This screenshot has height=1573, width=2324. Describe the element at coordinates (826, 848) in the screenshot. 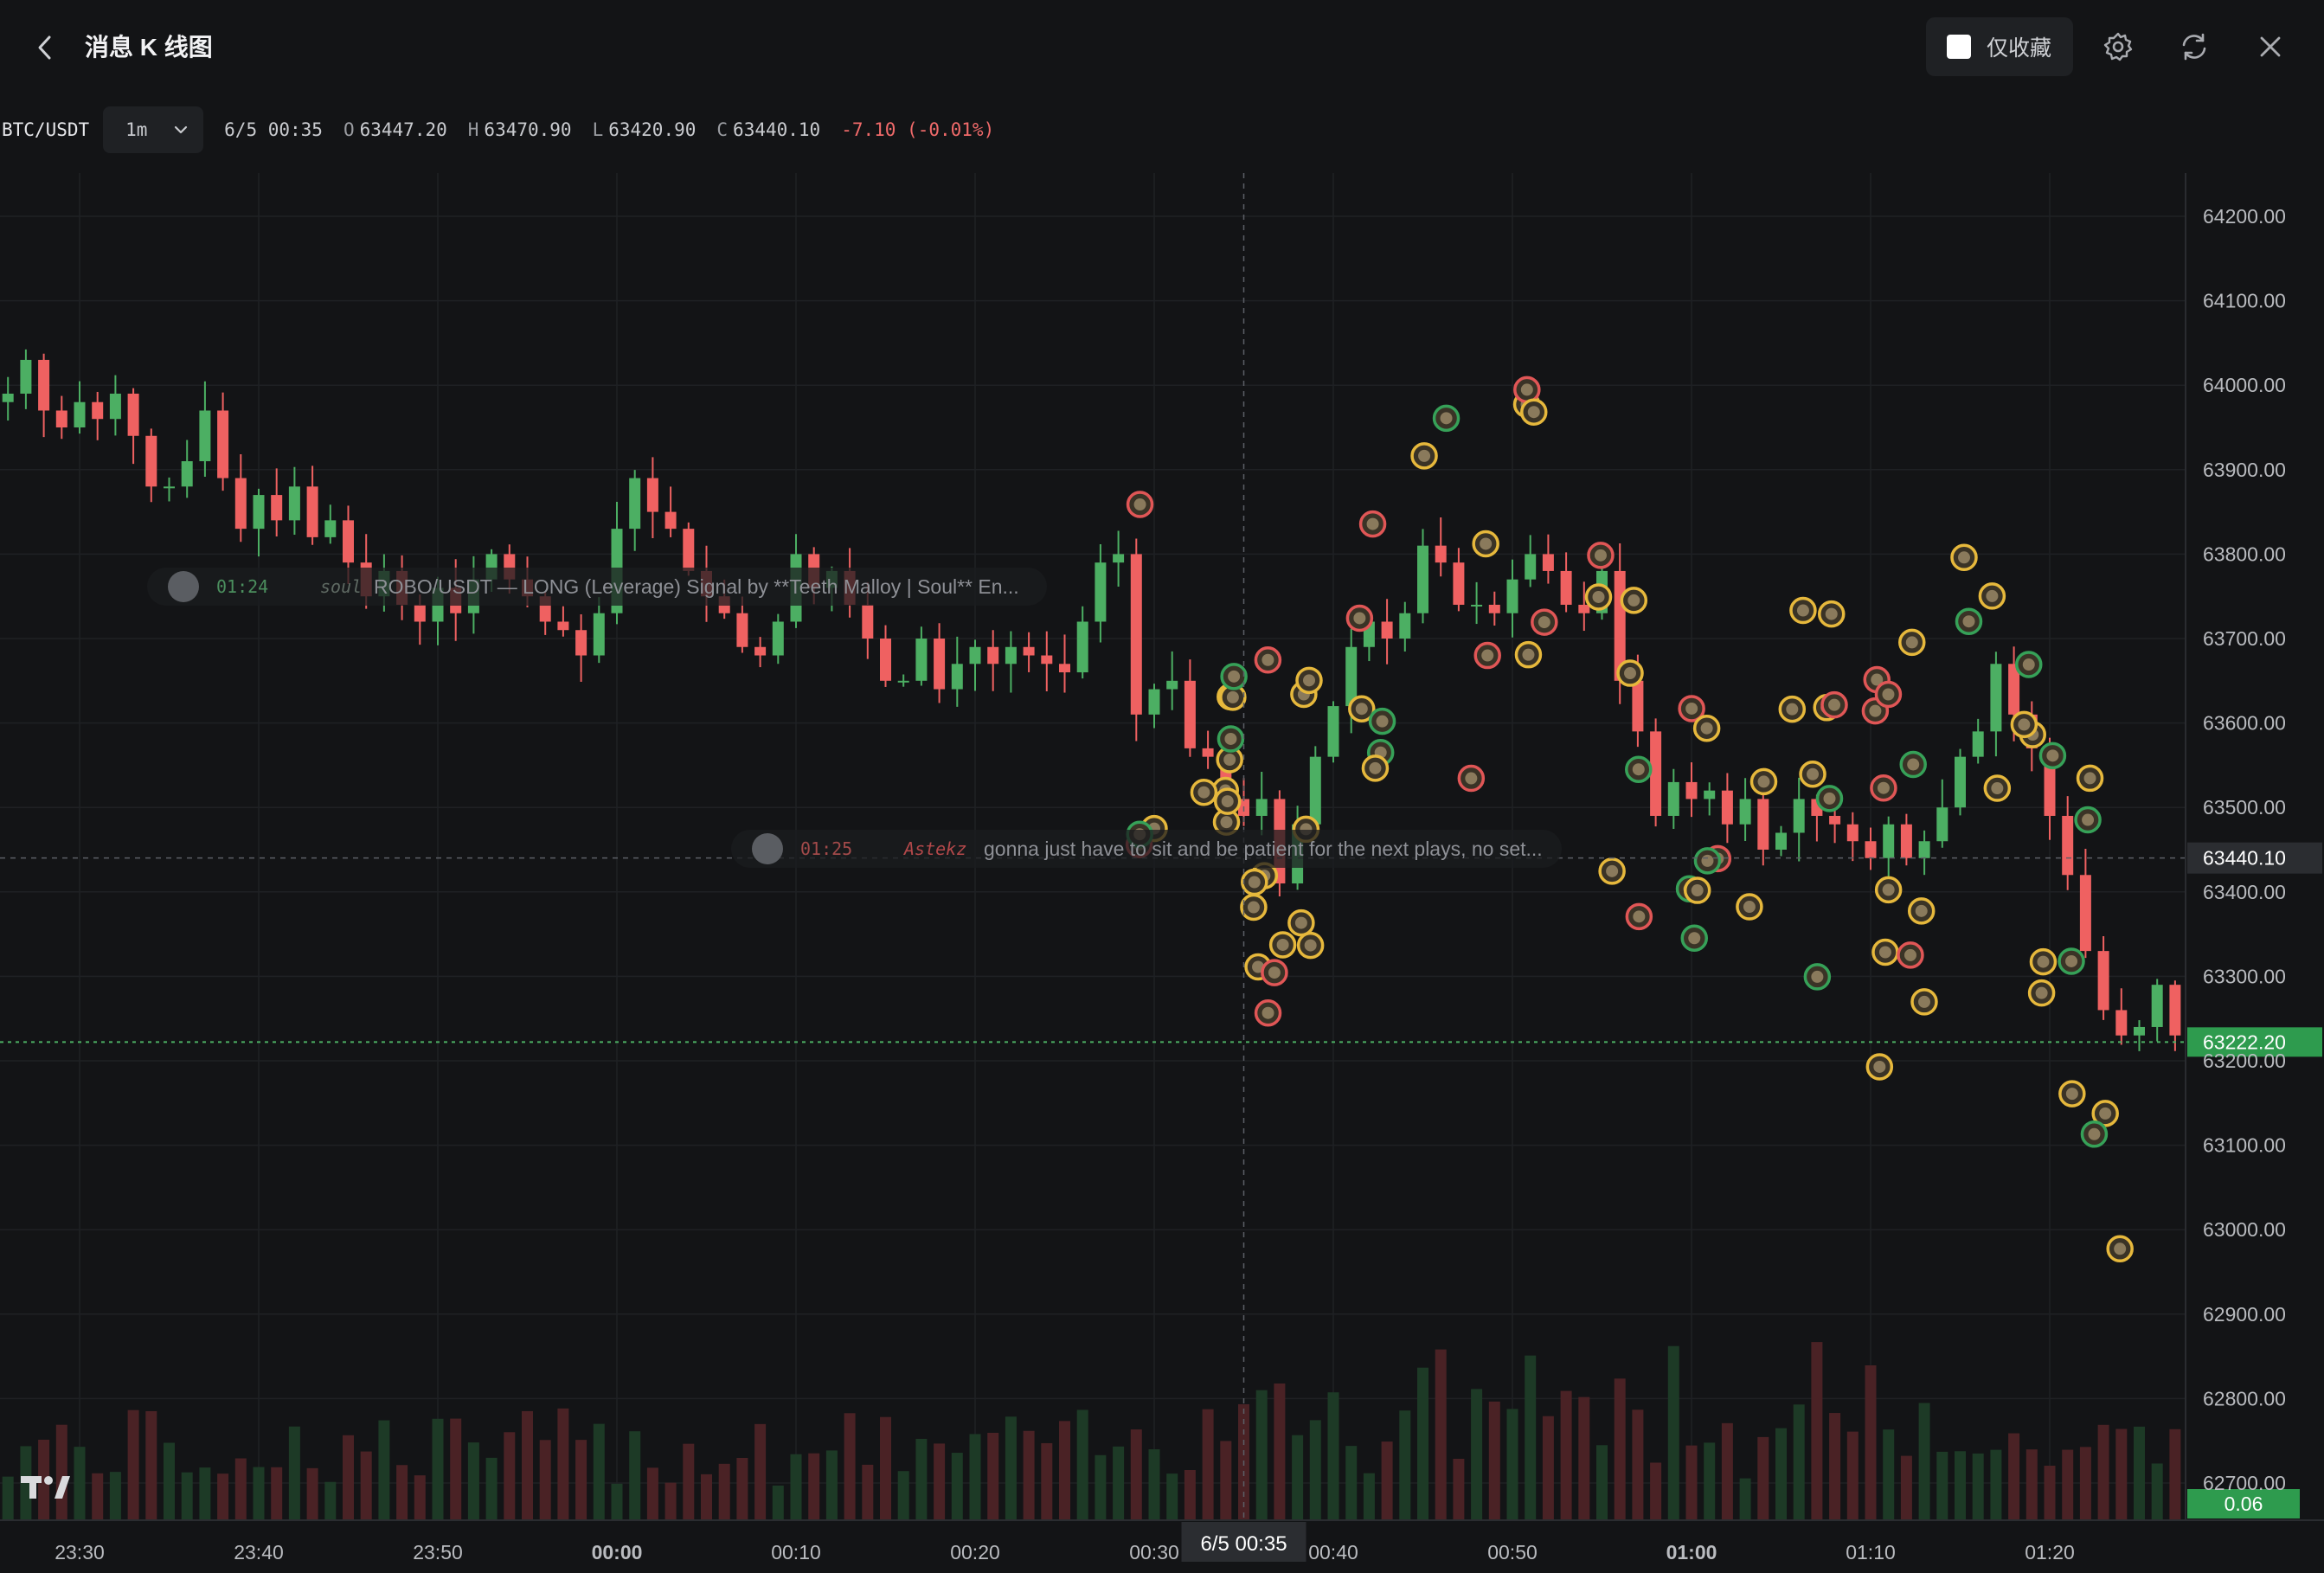

I see `message-time: 01:25` at that location.